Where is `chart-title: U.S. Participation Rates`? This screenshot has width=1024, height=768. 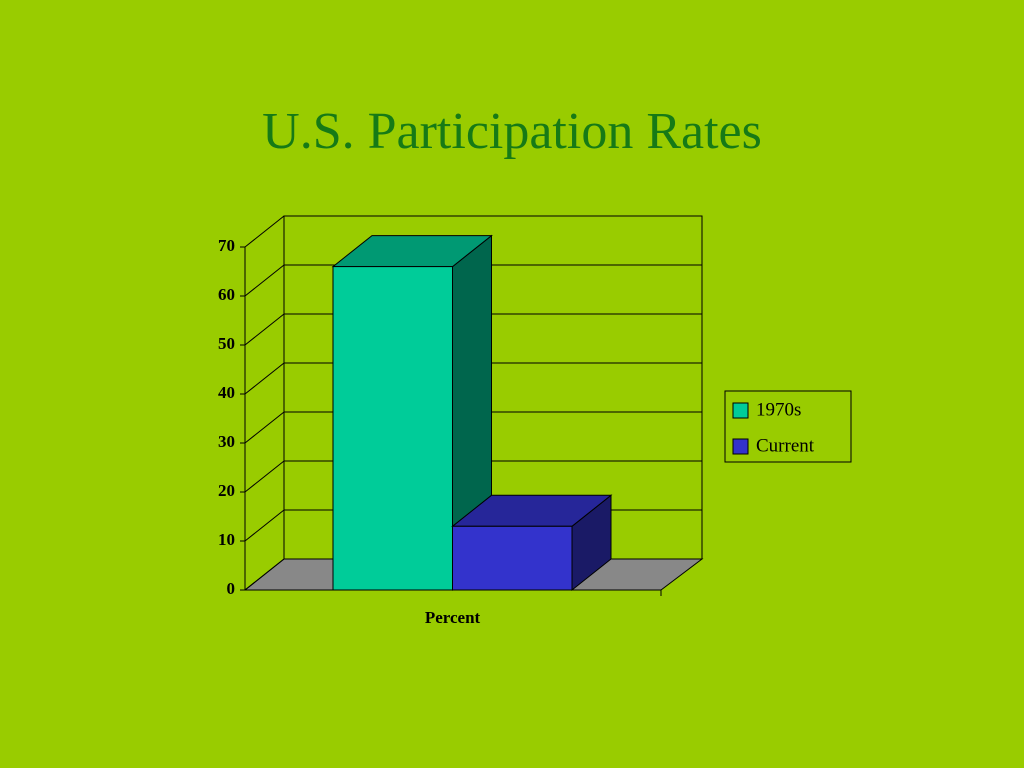 chart-title: U.S. Participation Rates is located at coordinates (512, 131).